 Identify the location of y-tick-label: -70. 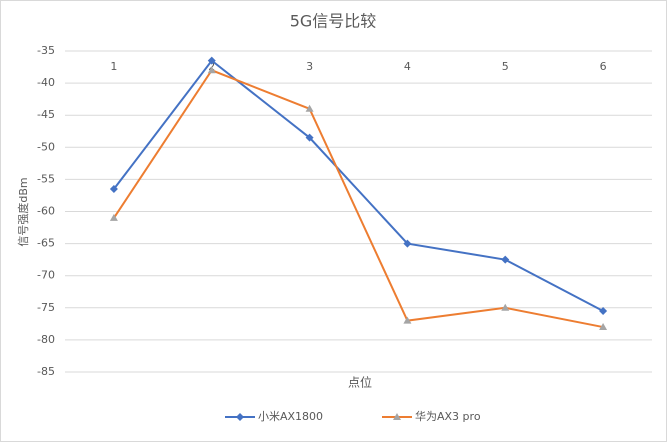
(46, 275).